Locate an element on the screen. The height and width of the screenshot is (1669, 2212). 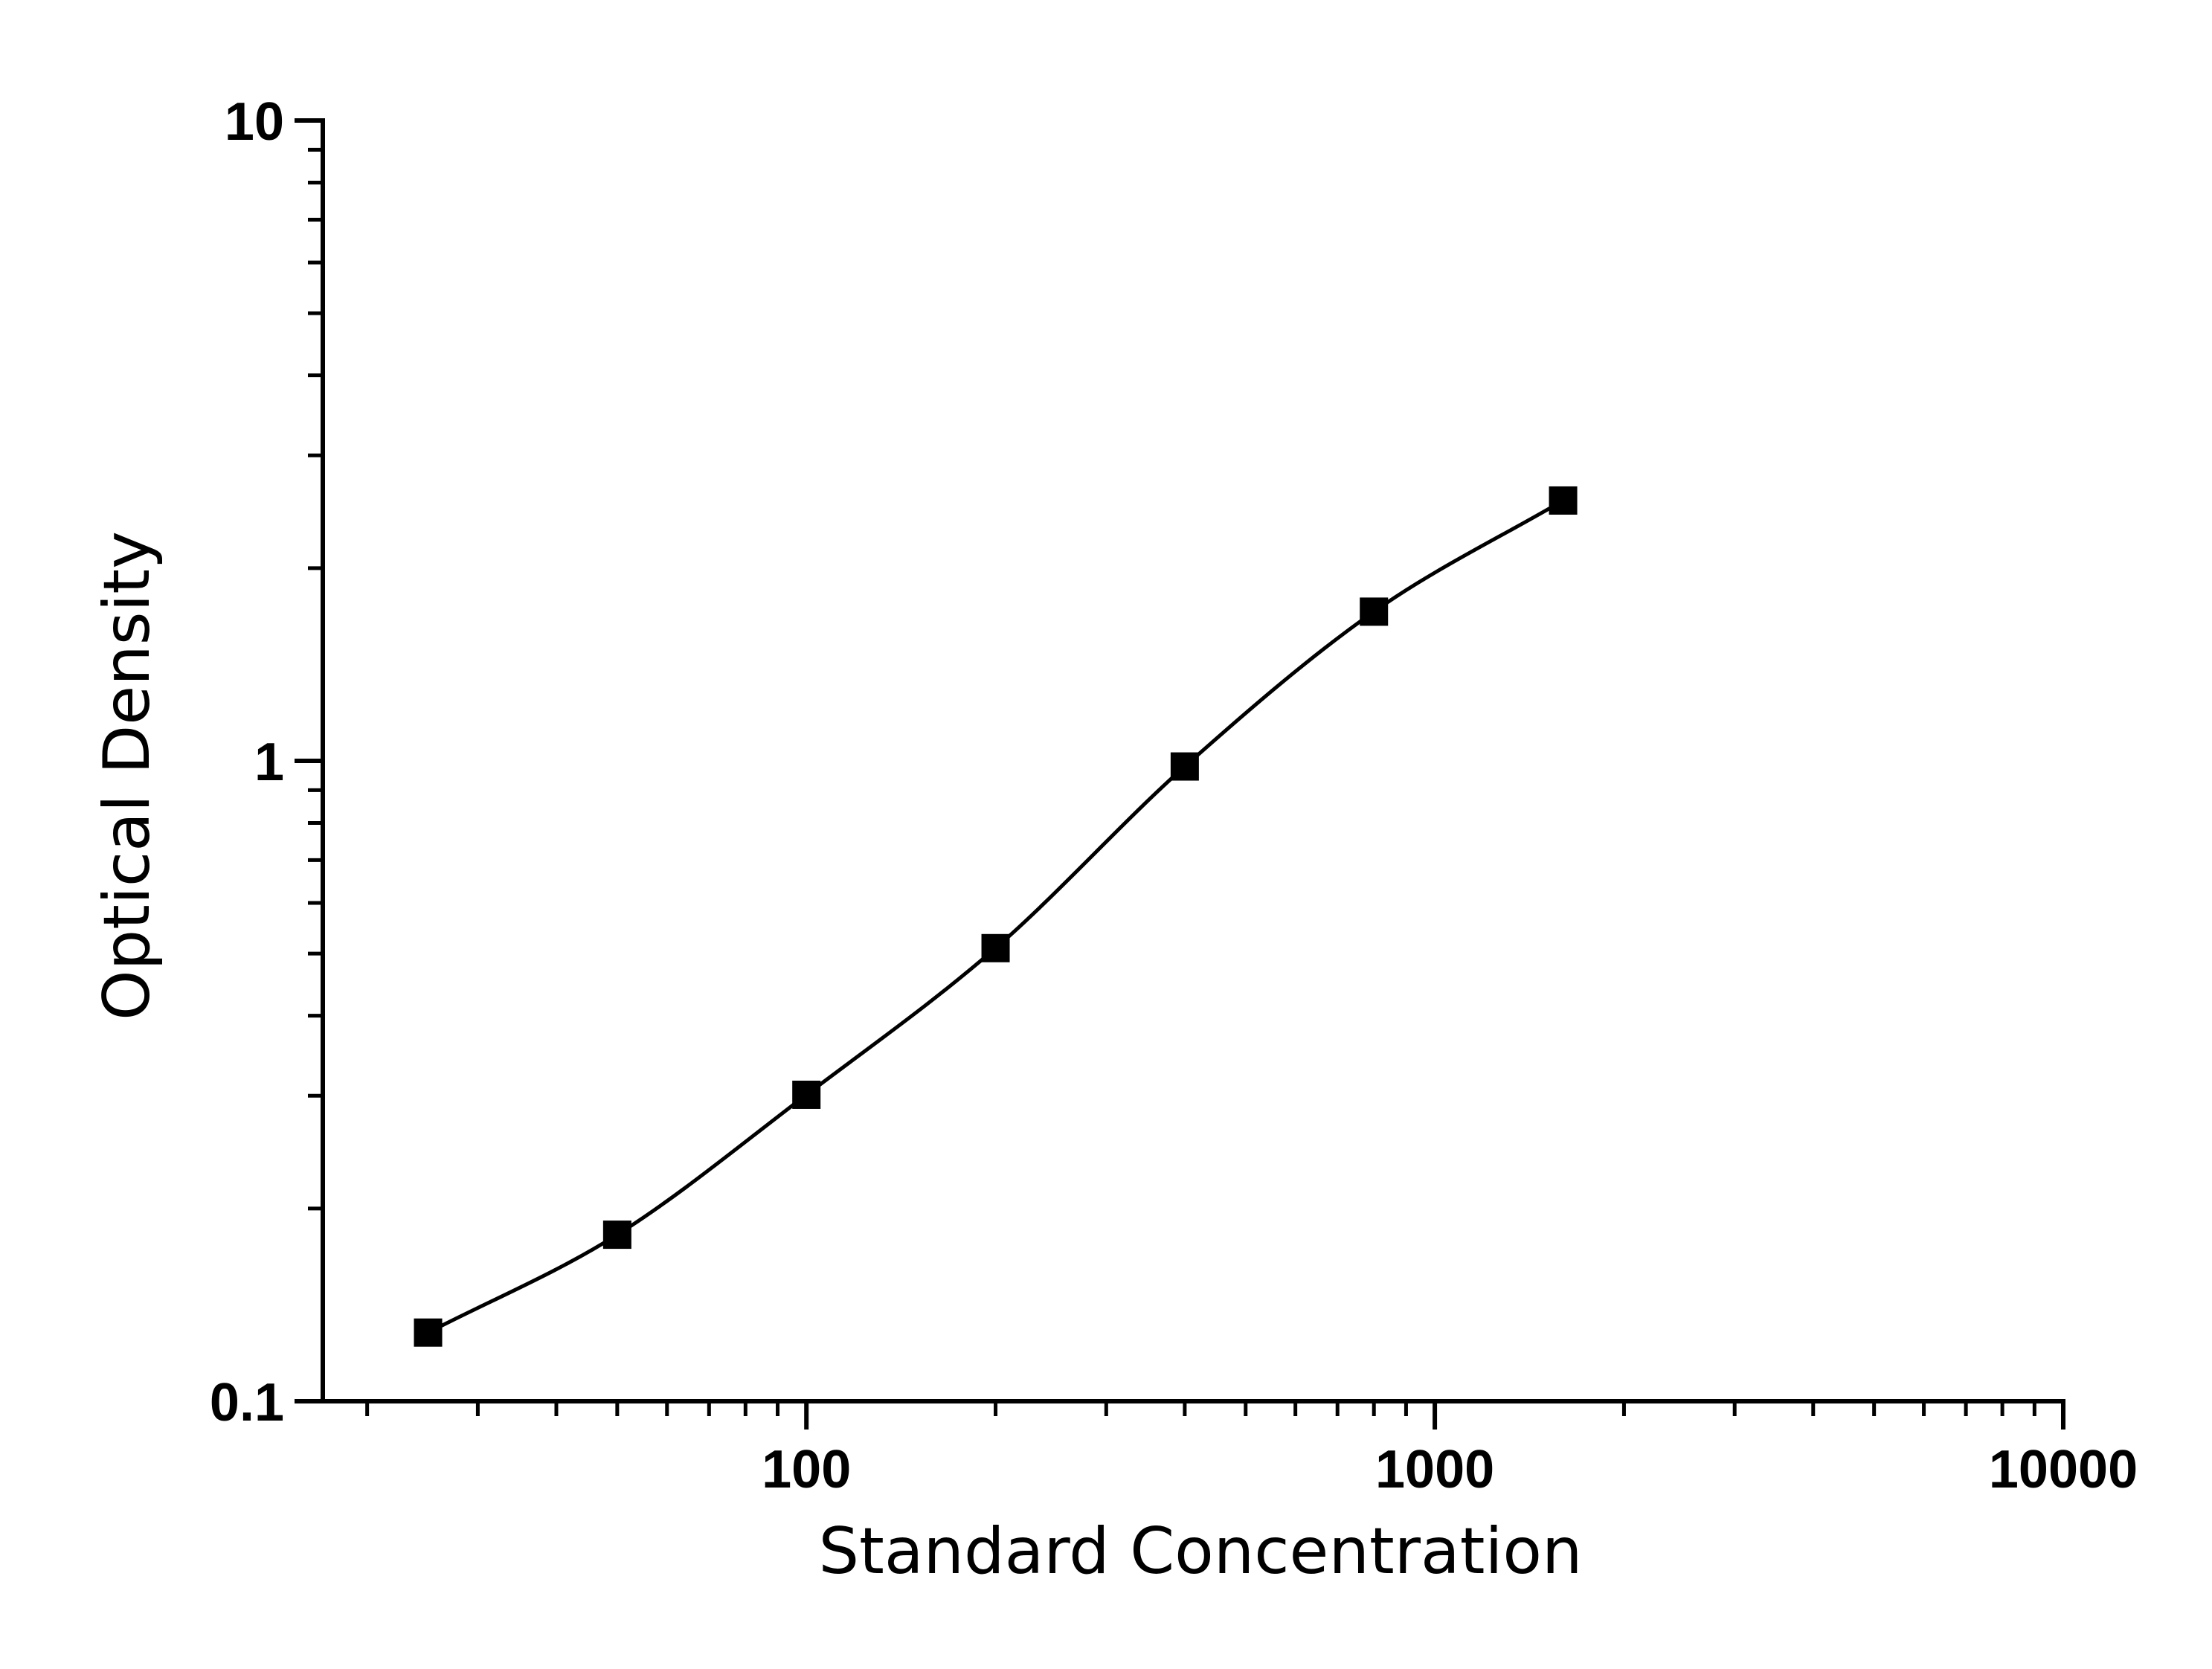
x-tick-label: 1000 is located at coordinates (1434, 1469).